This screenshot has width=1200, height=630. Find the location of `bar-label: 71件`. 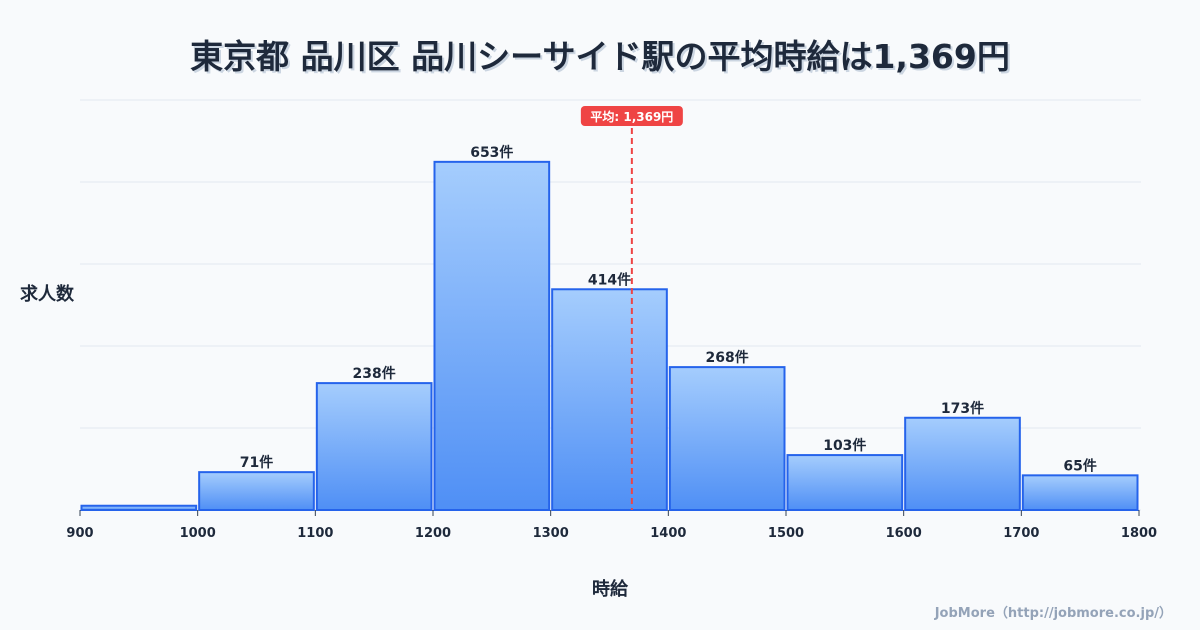

bar-label: 71件 is located at coordinates (256, 462).